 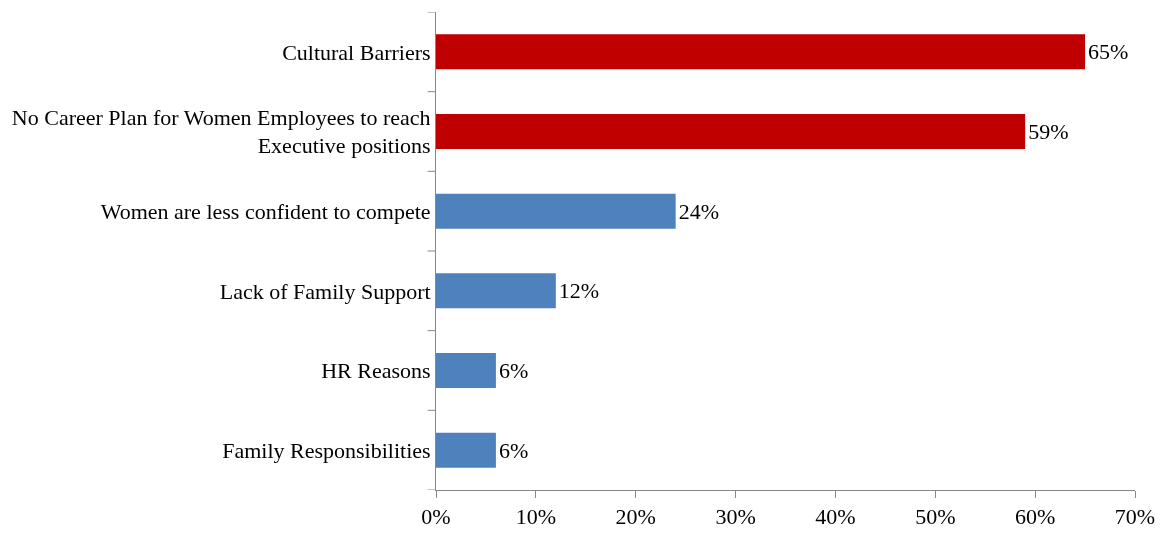 What do you see at coordinates (635, 517) in the screenshot?
I see `x-tick-label: 20%` at bounding box center [635, 517].